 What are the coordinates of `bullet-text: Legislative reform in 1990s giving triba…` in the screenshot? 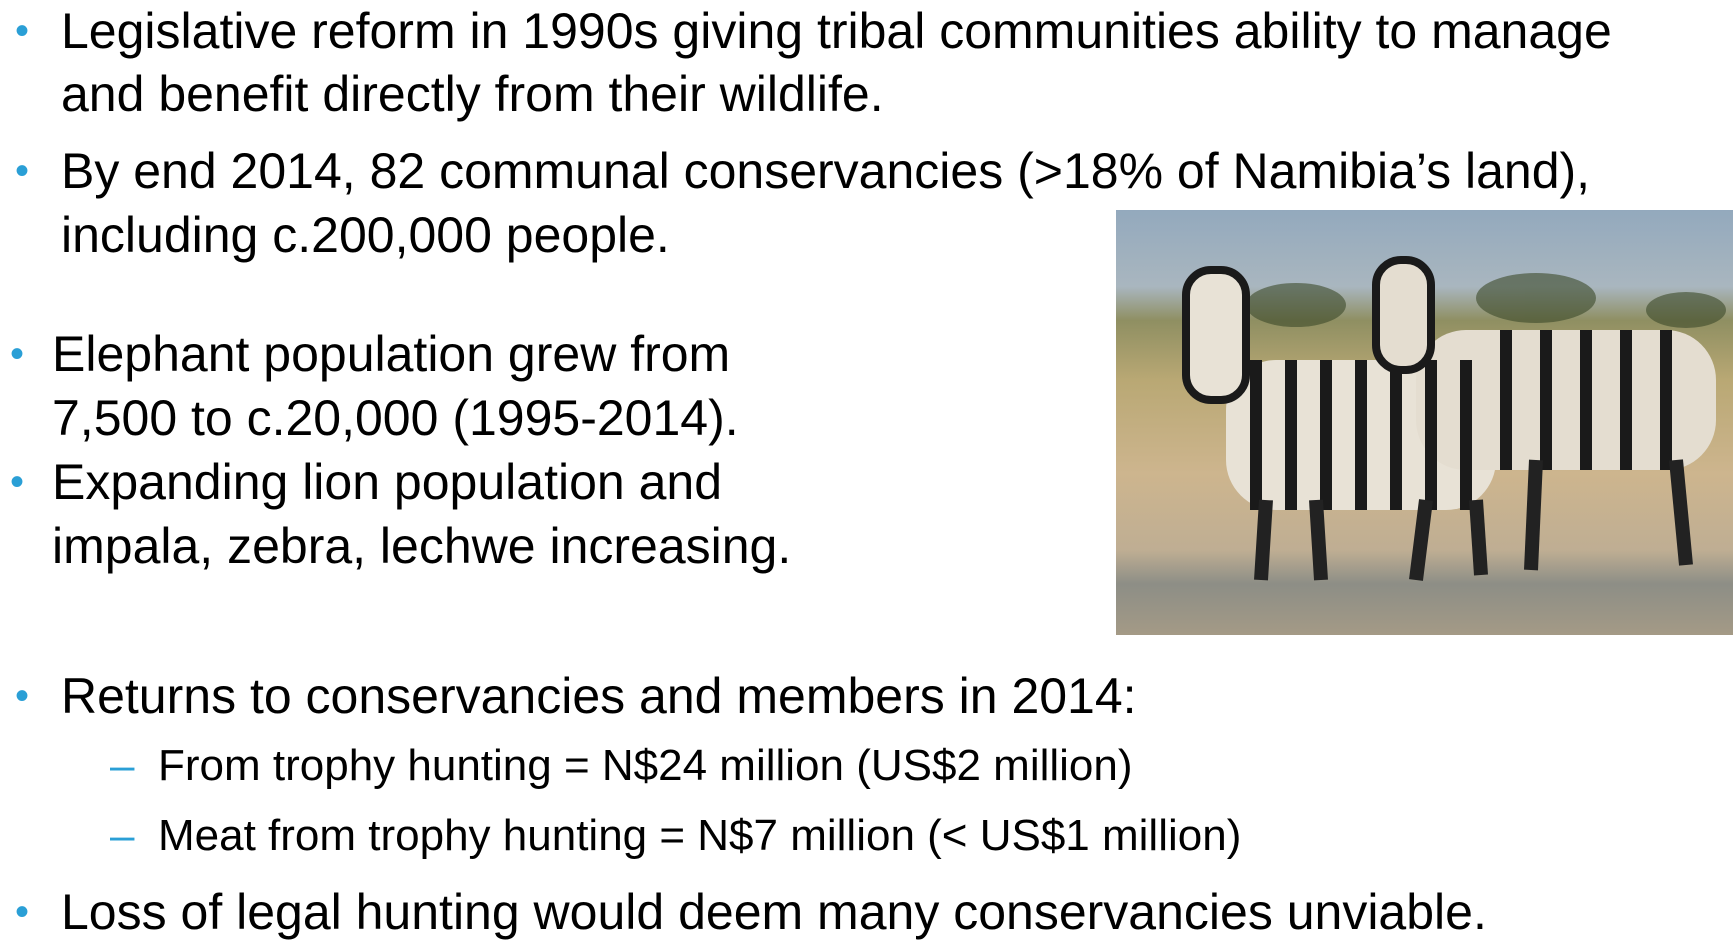 It's located at (836, 31).